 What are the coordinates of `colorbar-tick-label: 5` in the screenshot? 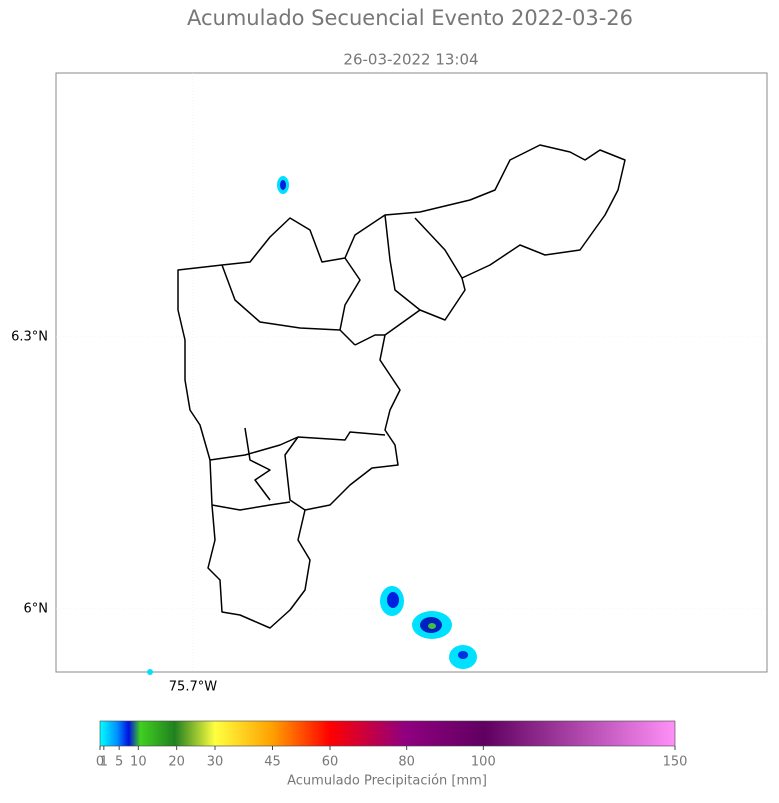 It's located at (119, 762).